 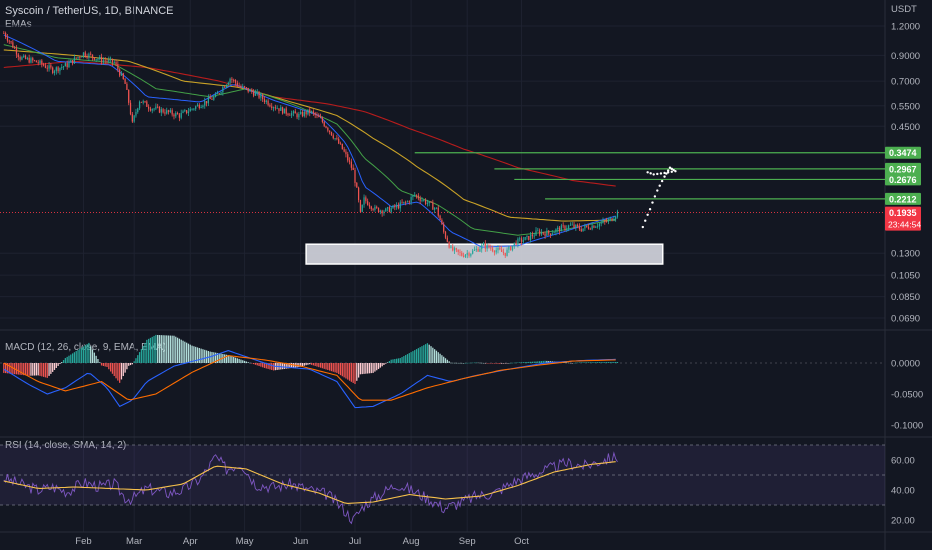 What do you see at coordinates (134, 541) in the screenshot?
I see `time-tick-label: Mar` at bounding box center [134, 541].